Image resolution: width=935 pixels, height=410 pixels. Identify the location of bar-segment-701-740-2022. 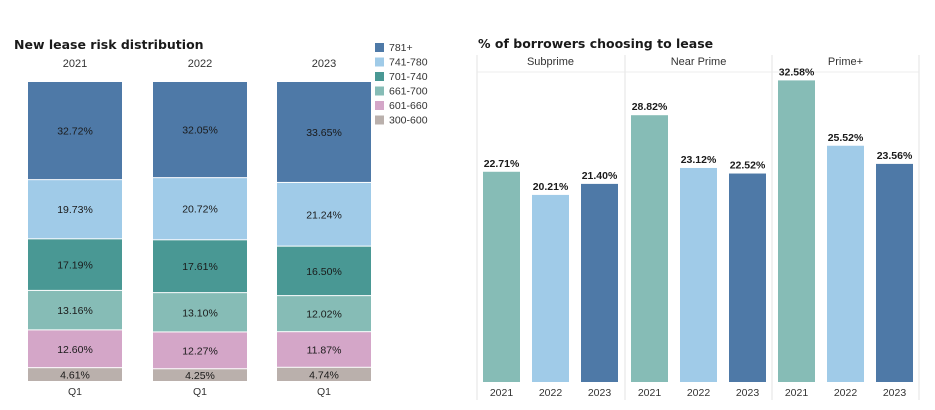
(200, 266).